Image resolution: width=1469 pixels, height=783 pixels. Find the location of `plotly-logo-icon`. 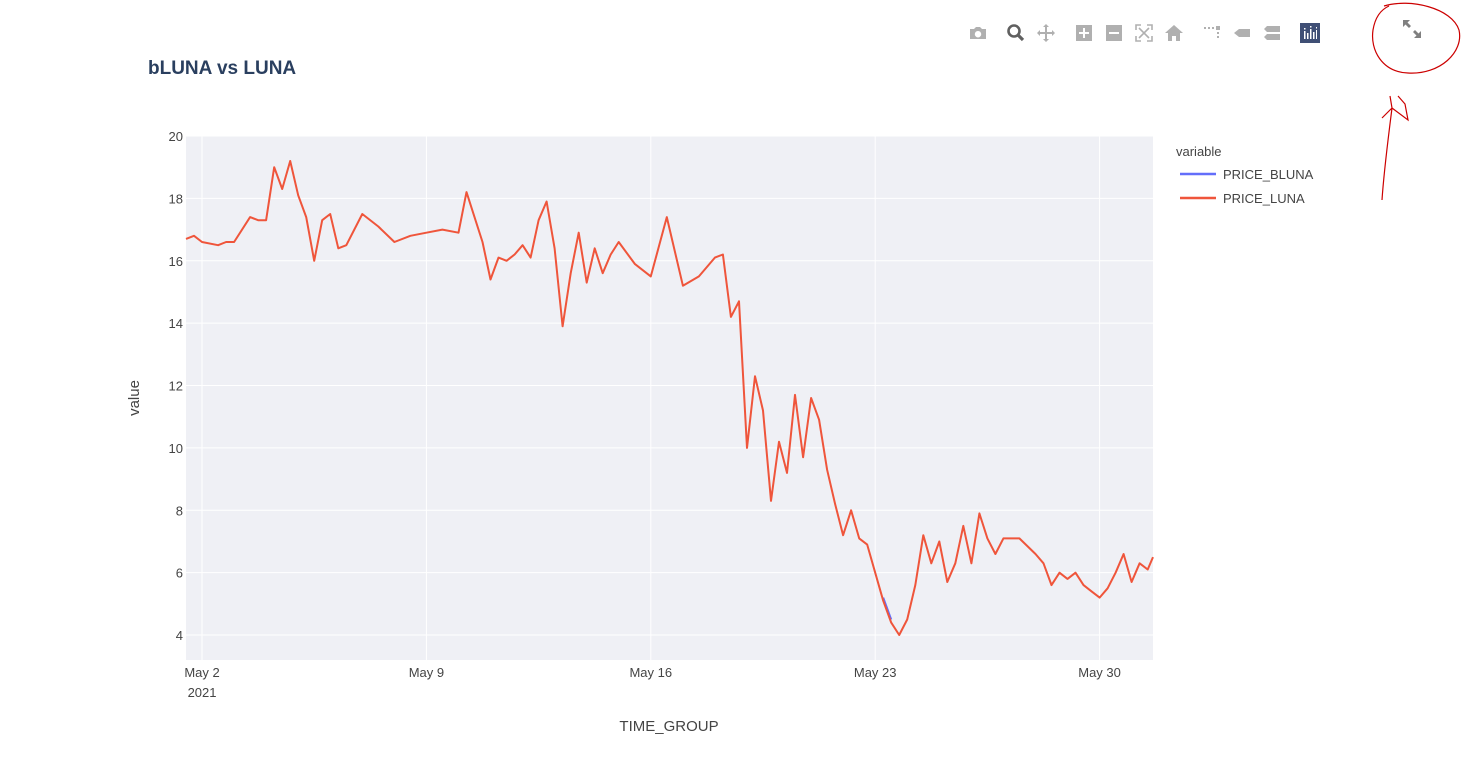

plotly-logo-icon is located at coordinates (1310, 33).